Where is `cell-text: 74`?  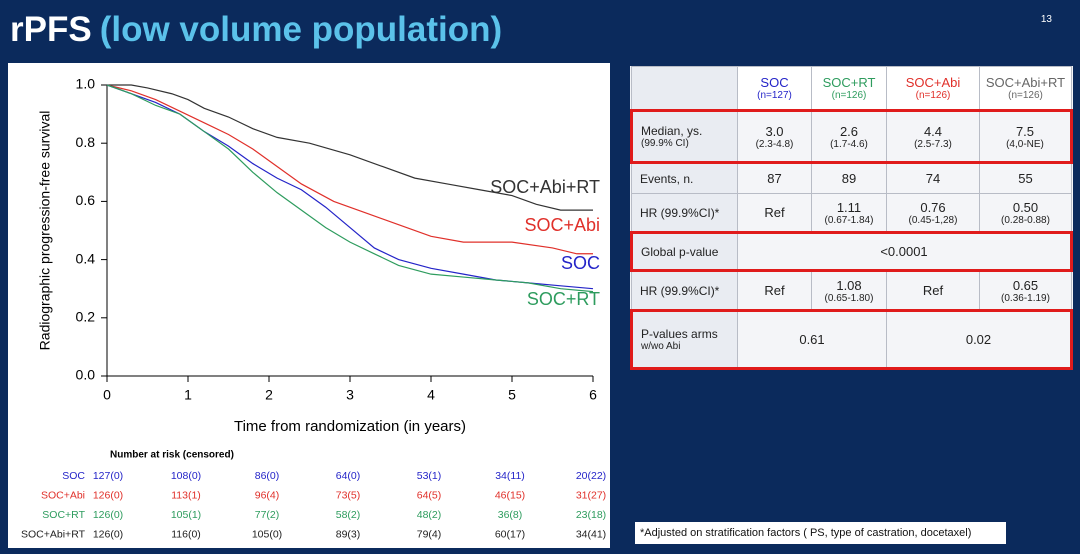
cell-text: 74 is located at coordinates (933, 178).